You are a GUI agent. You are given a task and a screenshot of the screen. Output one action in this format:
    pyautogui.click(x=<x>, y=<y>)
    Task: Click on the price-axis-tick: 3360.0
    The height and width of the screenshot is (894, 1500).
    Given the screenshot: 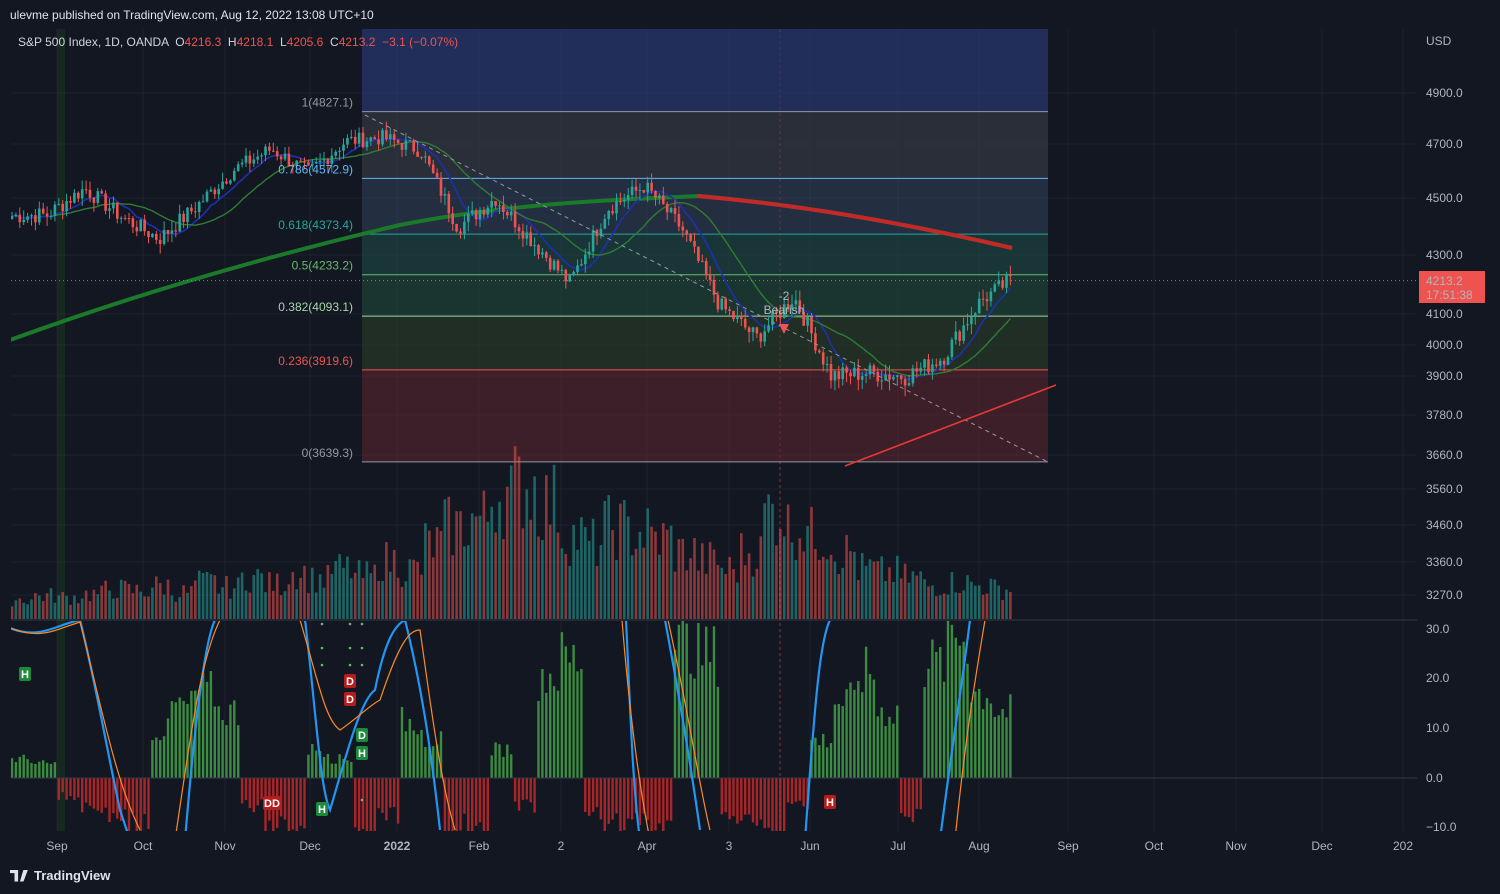 What is the action you would take?
    pyautogui.click(x=1444, y=562)
    